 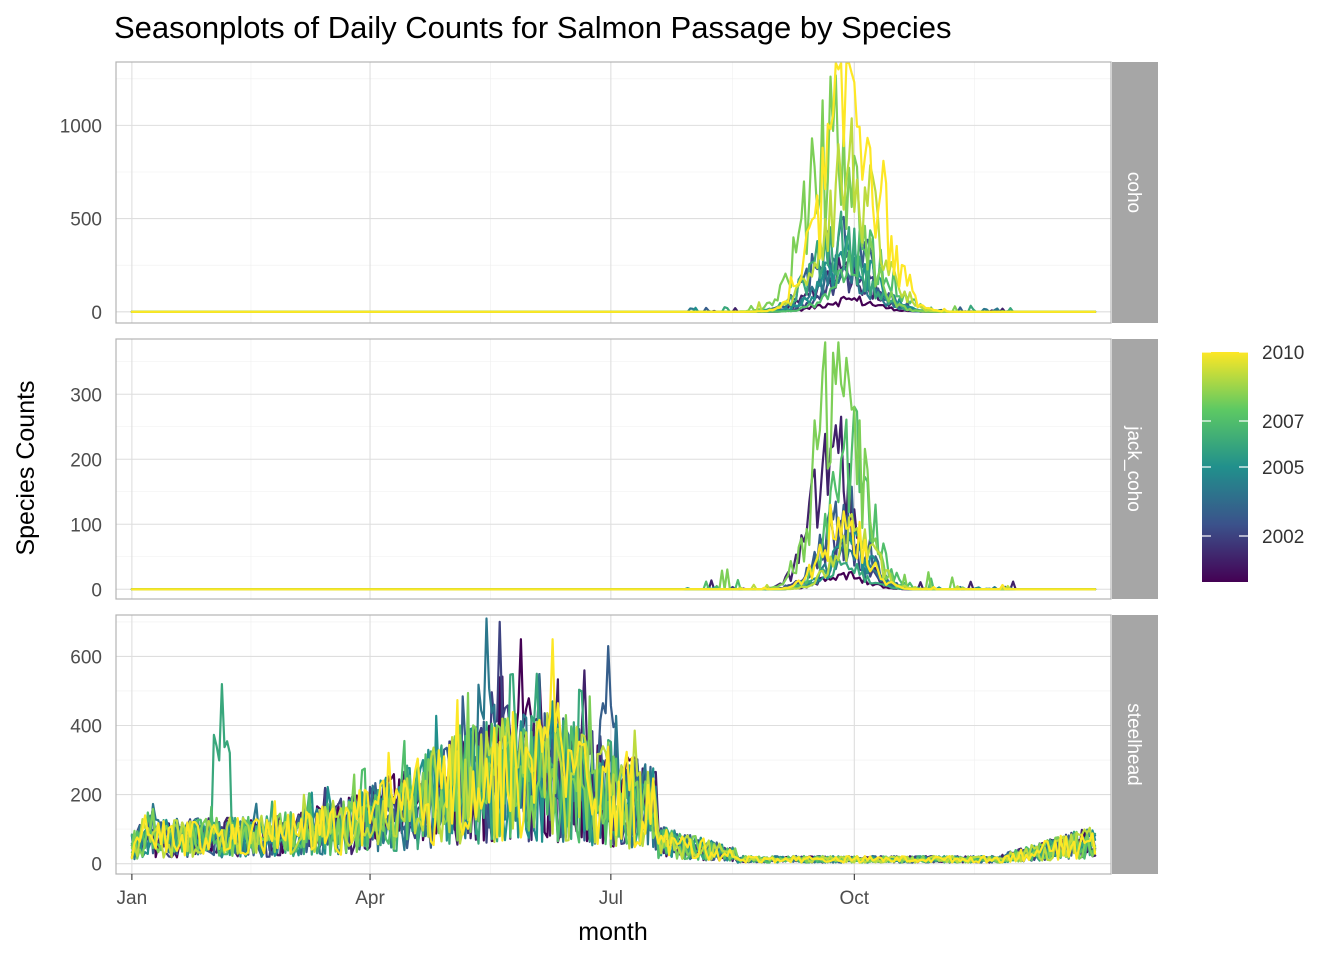 I want to click on x-tick-label: Oct, so click(x=855, y=898).